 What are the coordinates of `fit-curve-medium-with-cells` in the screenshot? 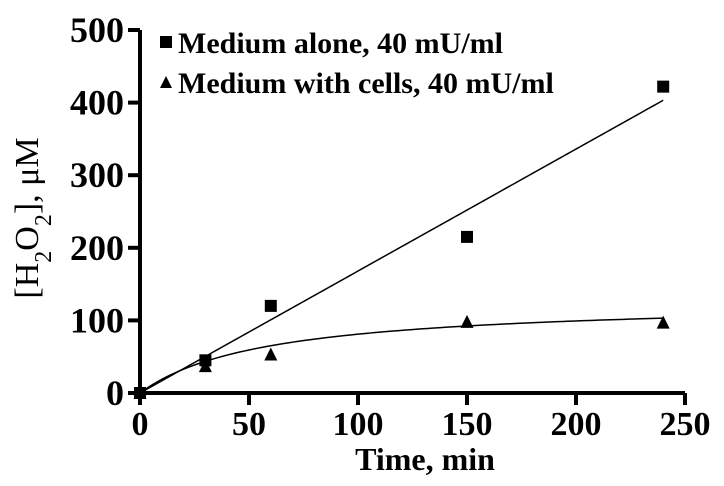 It's located at (401, 355).